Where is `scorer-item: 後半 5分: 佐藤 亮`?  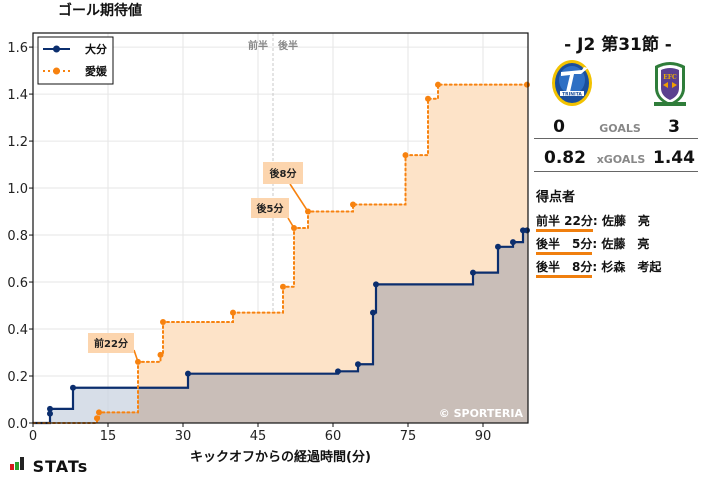
scorer-item: 後半 5分: 佐藤 亮 is located at coordinates (592, 245).